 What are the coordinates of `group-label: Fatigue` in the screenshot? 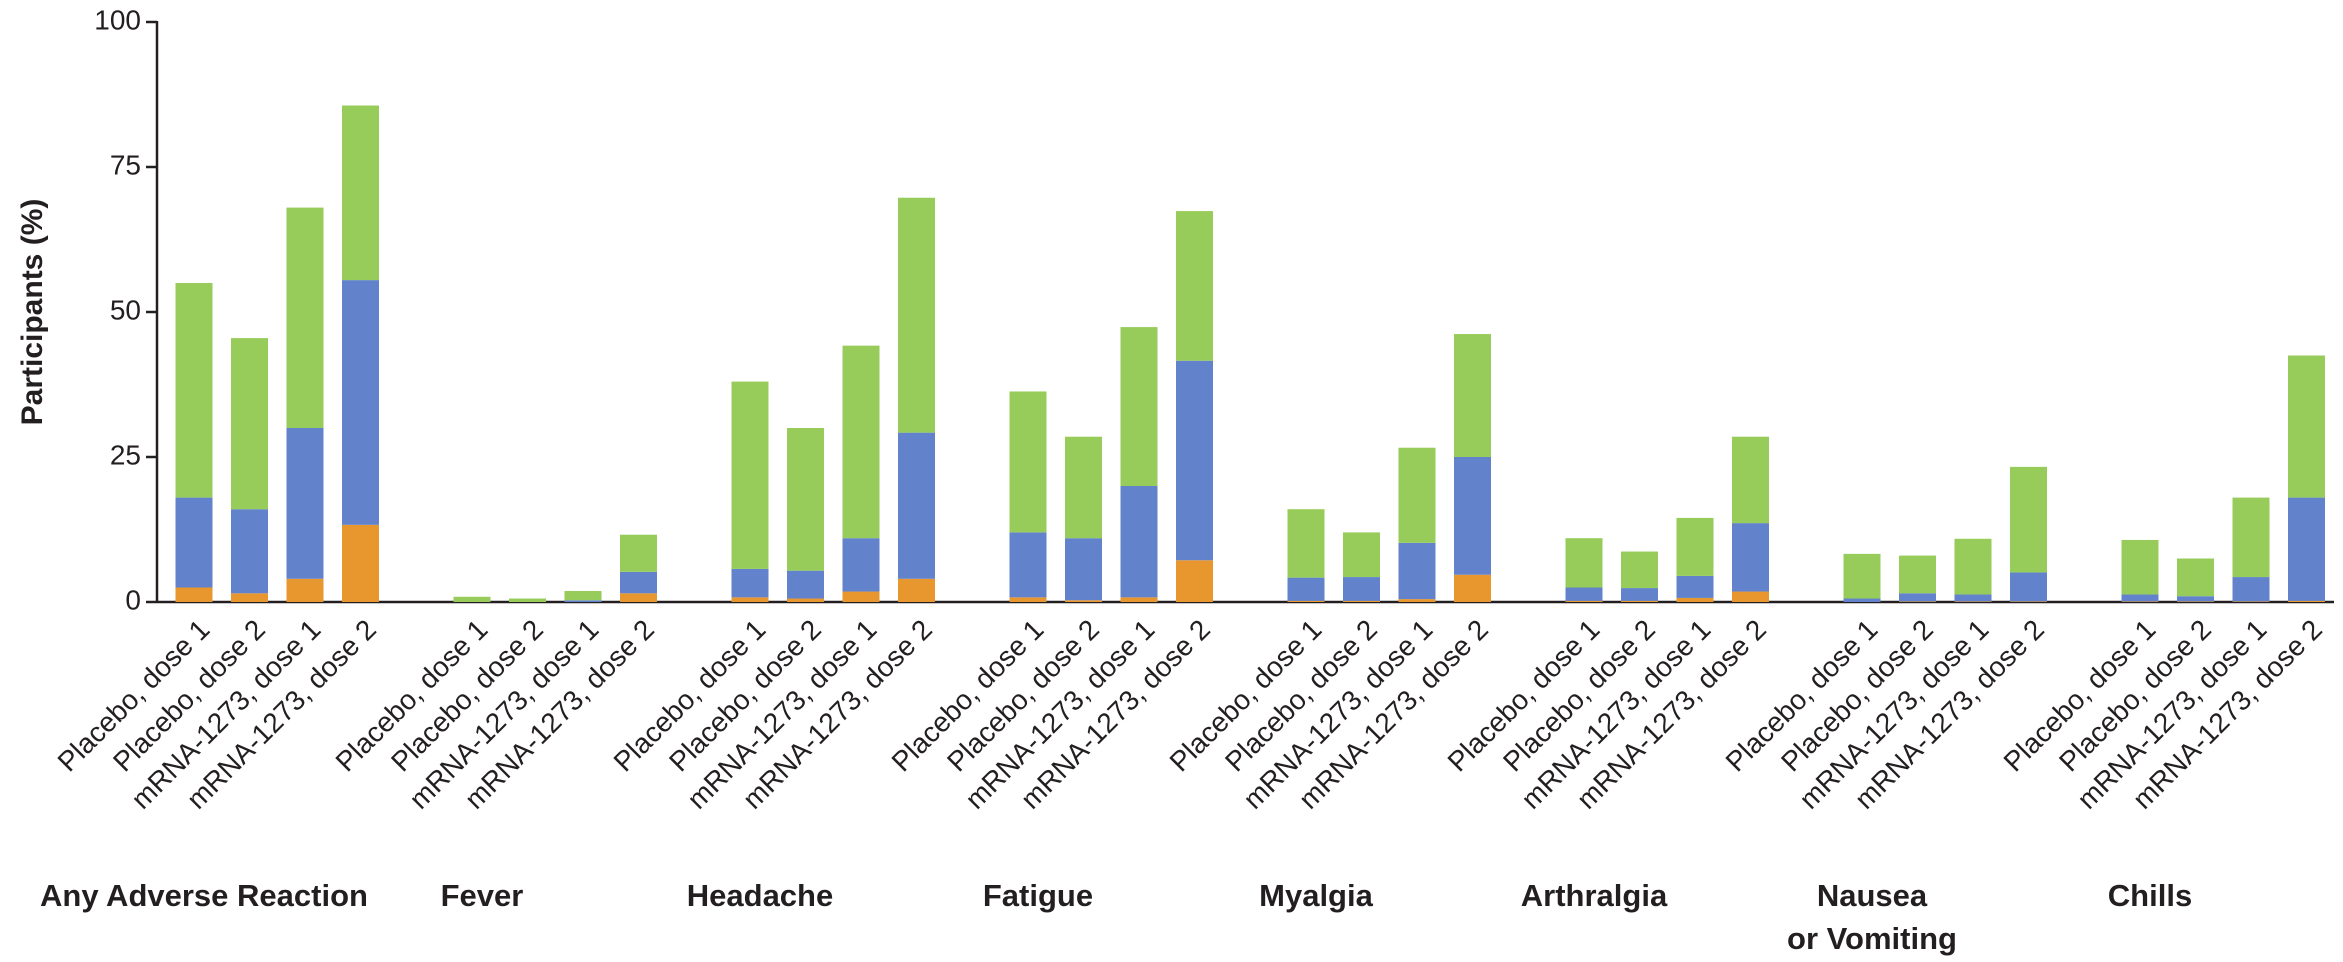 It's located at (1038, 895).